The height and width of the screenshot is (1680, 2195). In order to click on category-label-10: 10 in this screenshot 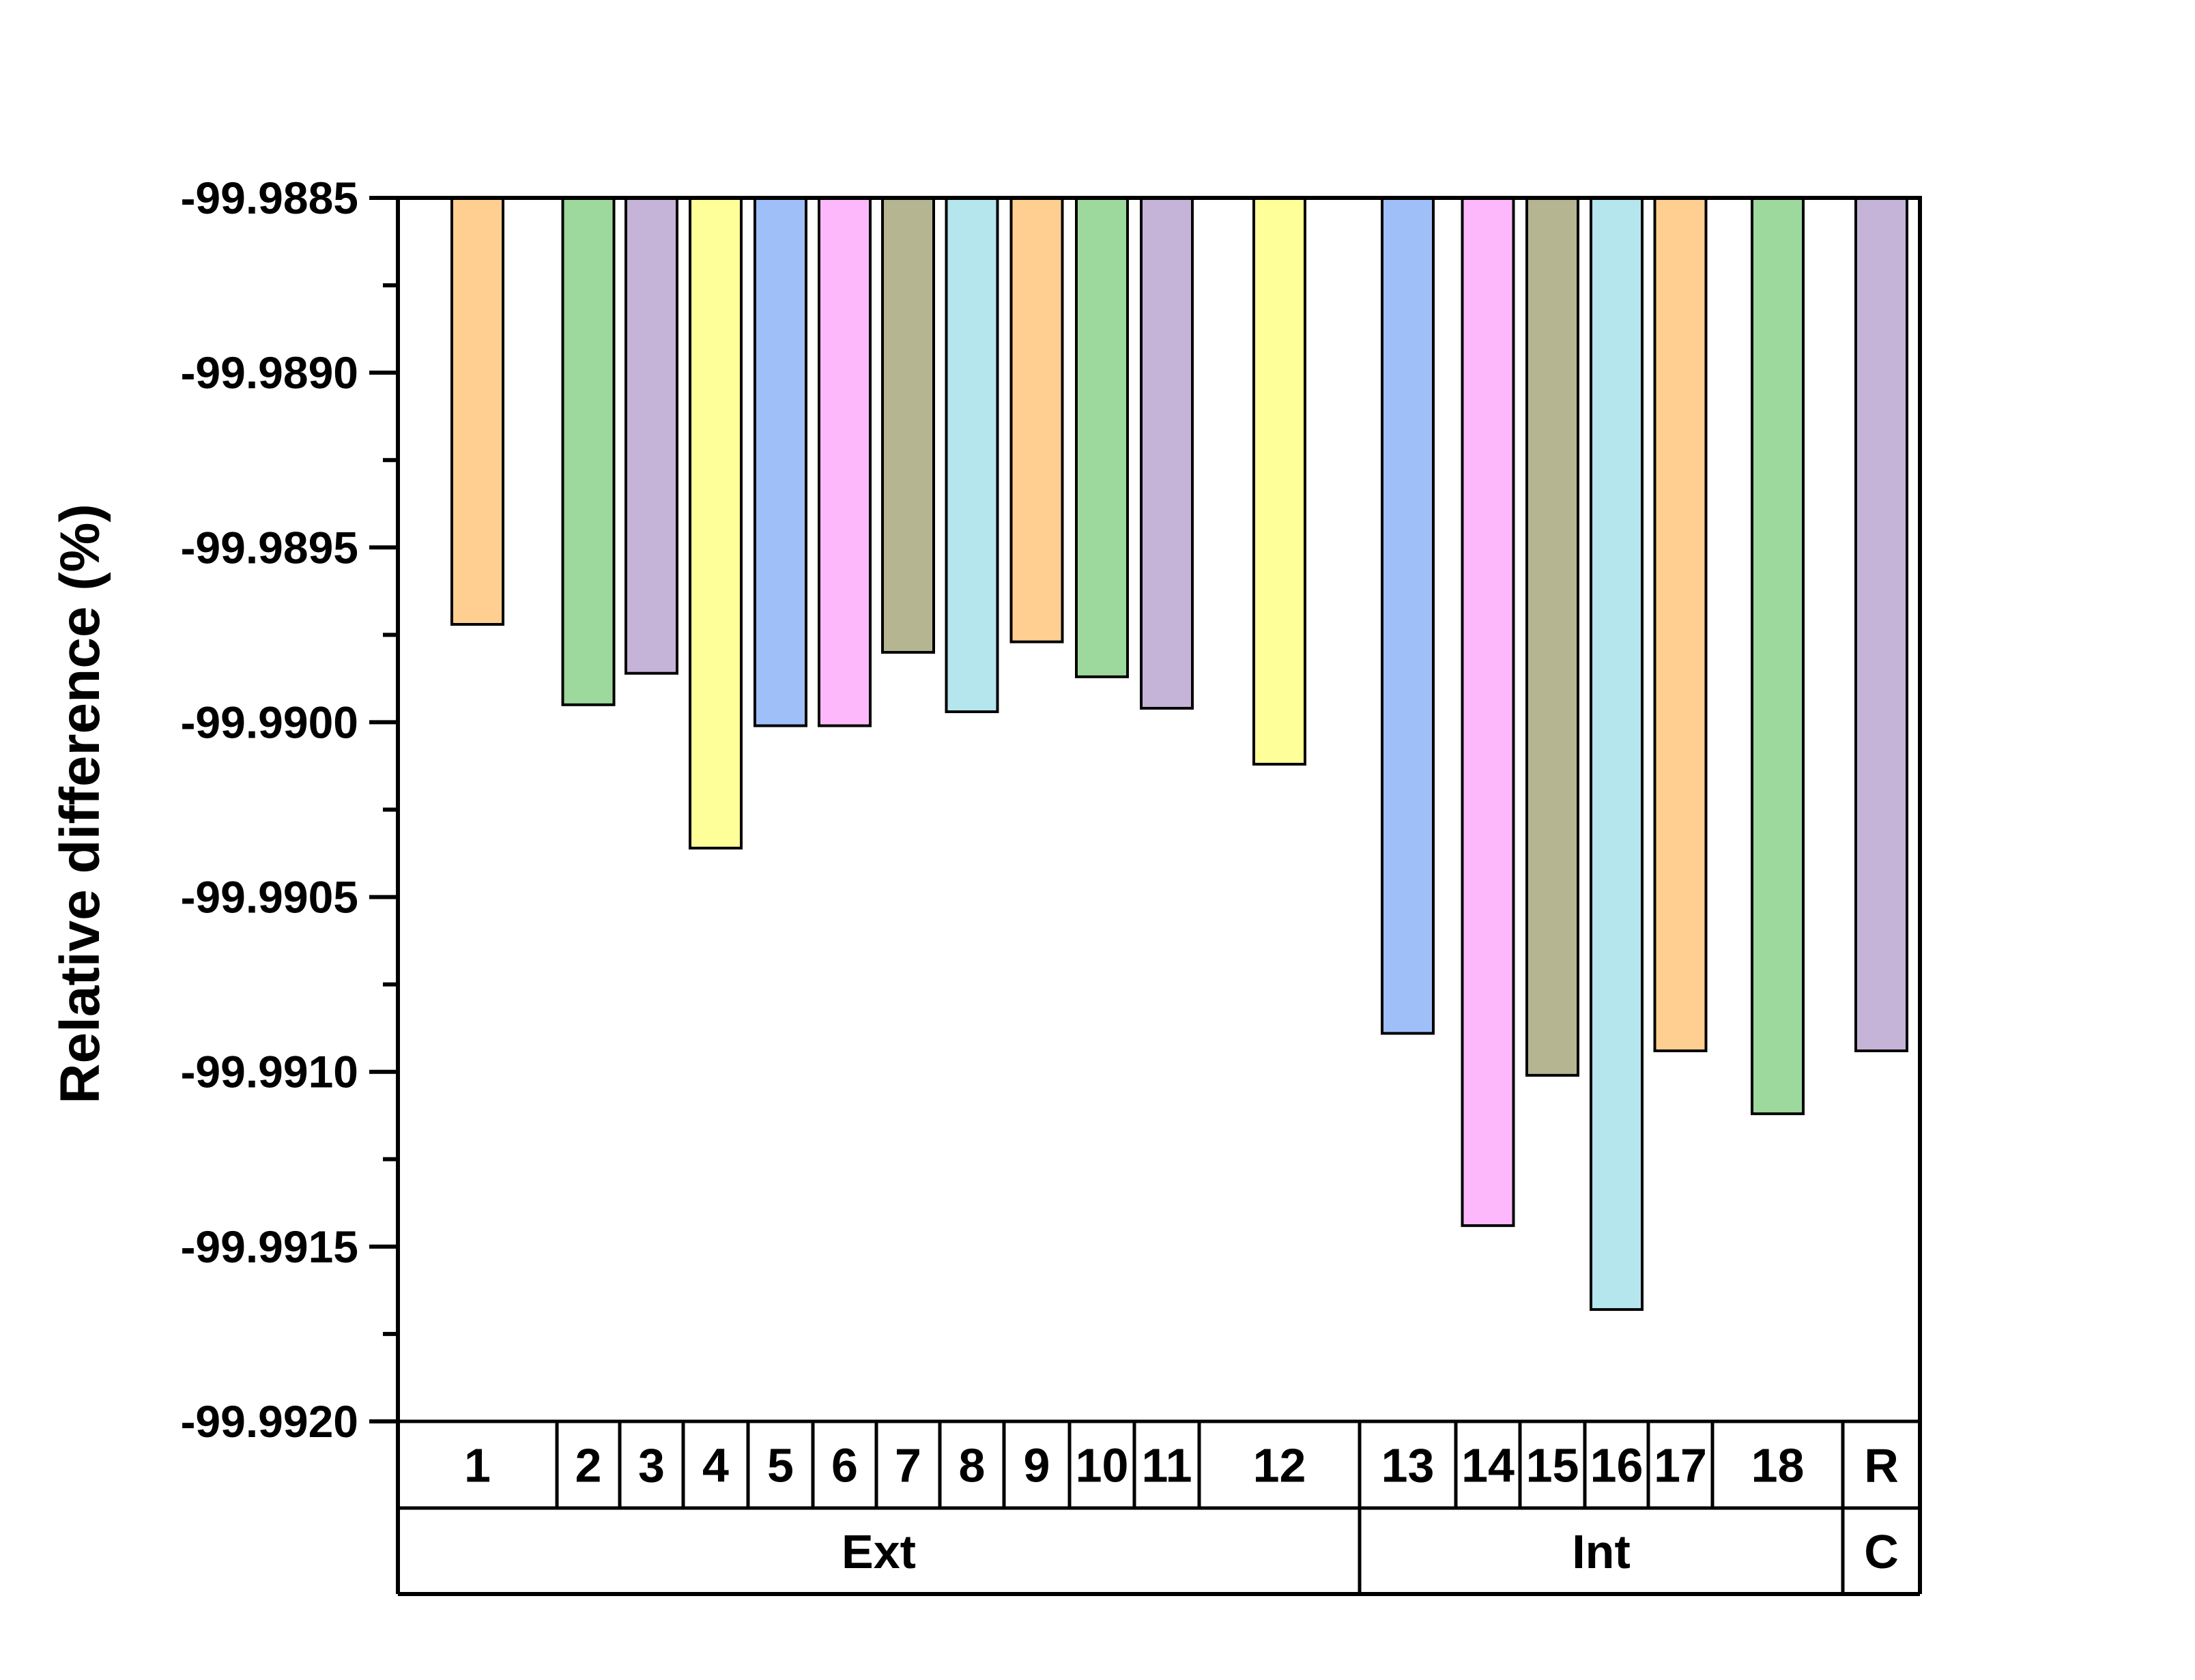, I will do `click(1102, 1466)`.